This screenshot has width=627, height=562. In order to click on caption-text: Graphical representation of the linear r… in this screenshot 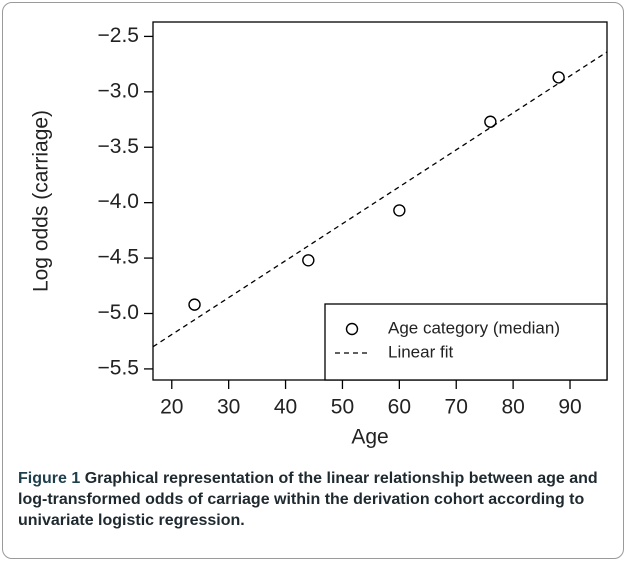, I will do `click(308, 499)`.